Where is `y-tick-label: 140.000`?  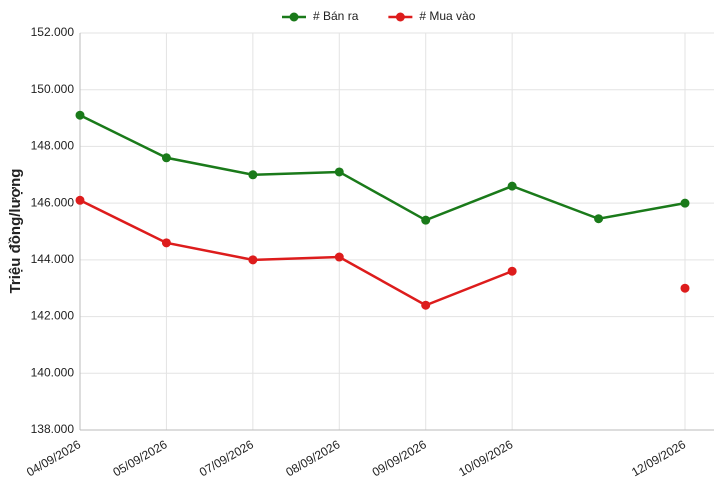 y-tick-label: 140.000 is located at coordinates (53, 372).